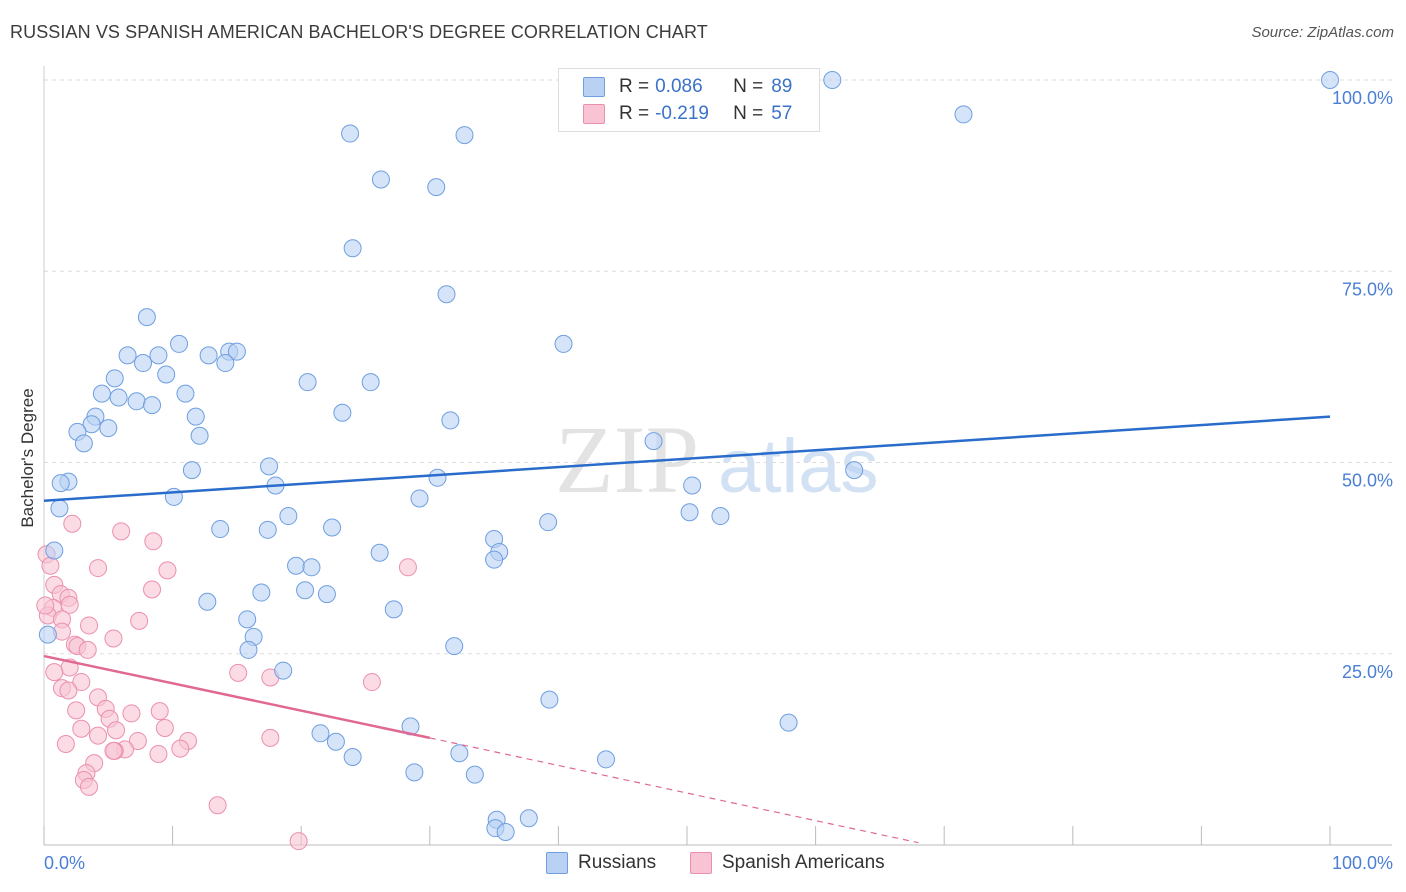 The width and height of the screenshot is (1406, 892). I want to click on n-value: 57, so click(782, 113).